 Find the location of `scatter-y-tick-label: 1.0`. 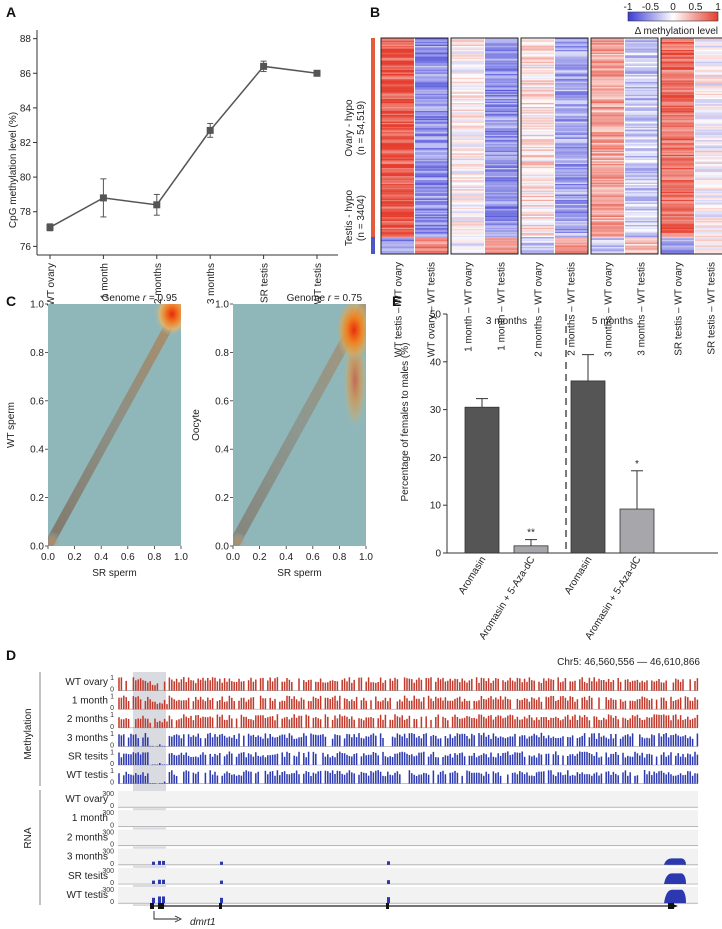

scatter-y-tick-label: 1.0 is located at coordinates (37, 305).